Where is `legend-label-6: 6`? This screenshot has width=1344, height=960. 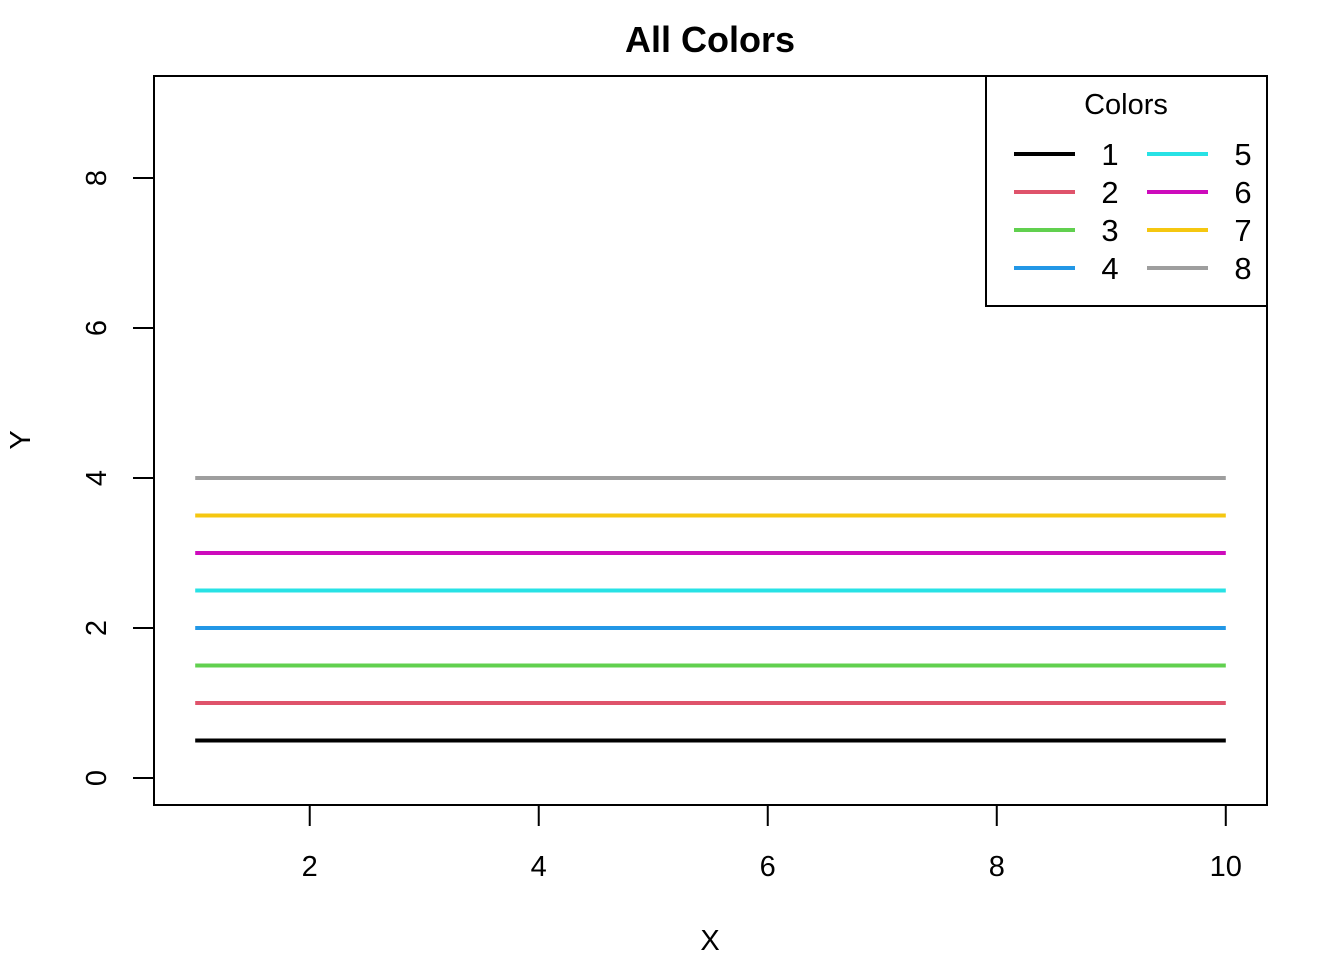
legend-label-6: 6 is located at coordinates (1242, 192).